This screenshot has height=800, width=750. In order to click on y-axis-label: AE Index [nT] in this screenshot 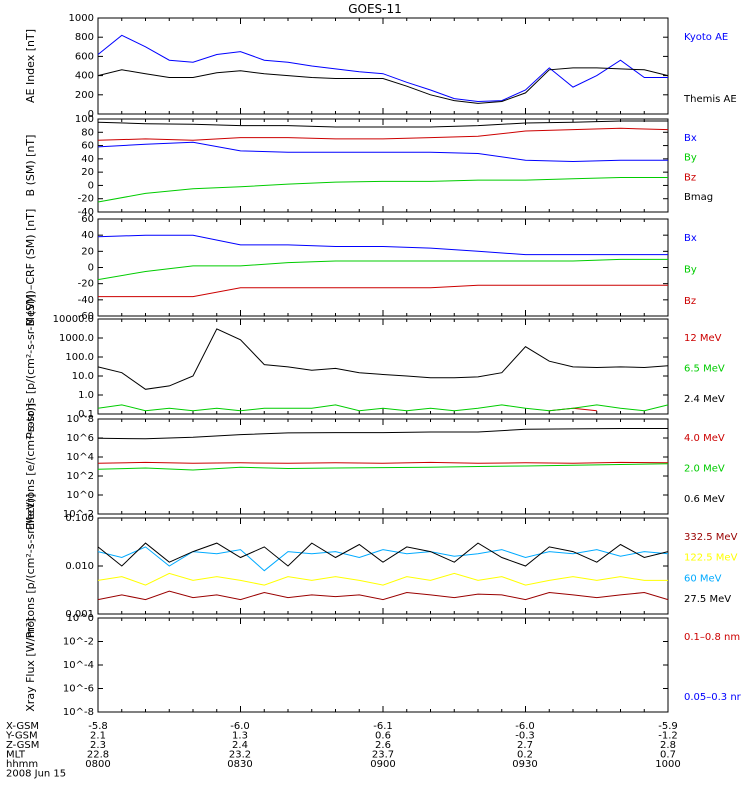, I will do `click(30, 66)`.